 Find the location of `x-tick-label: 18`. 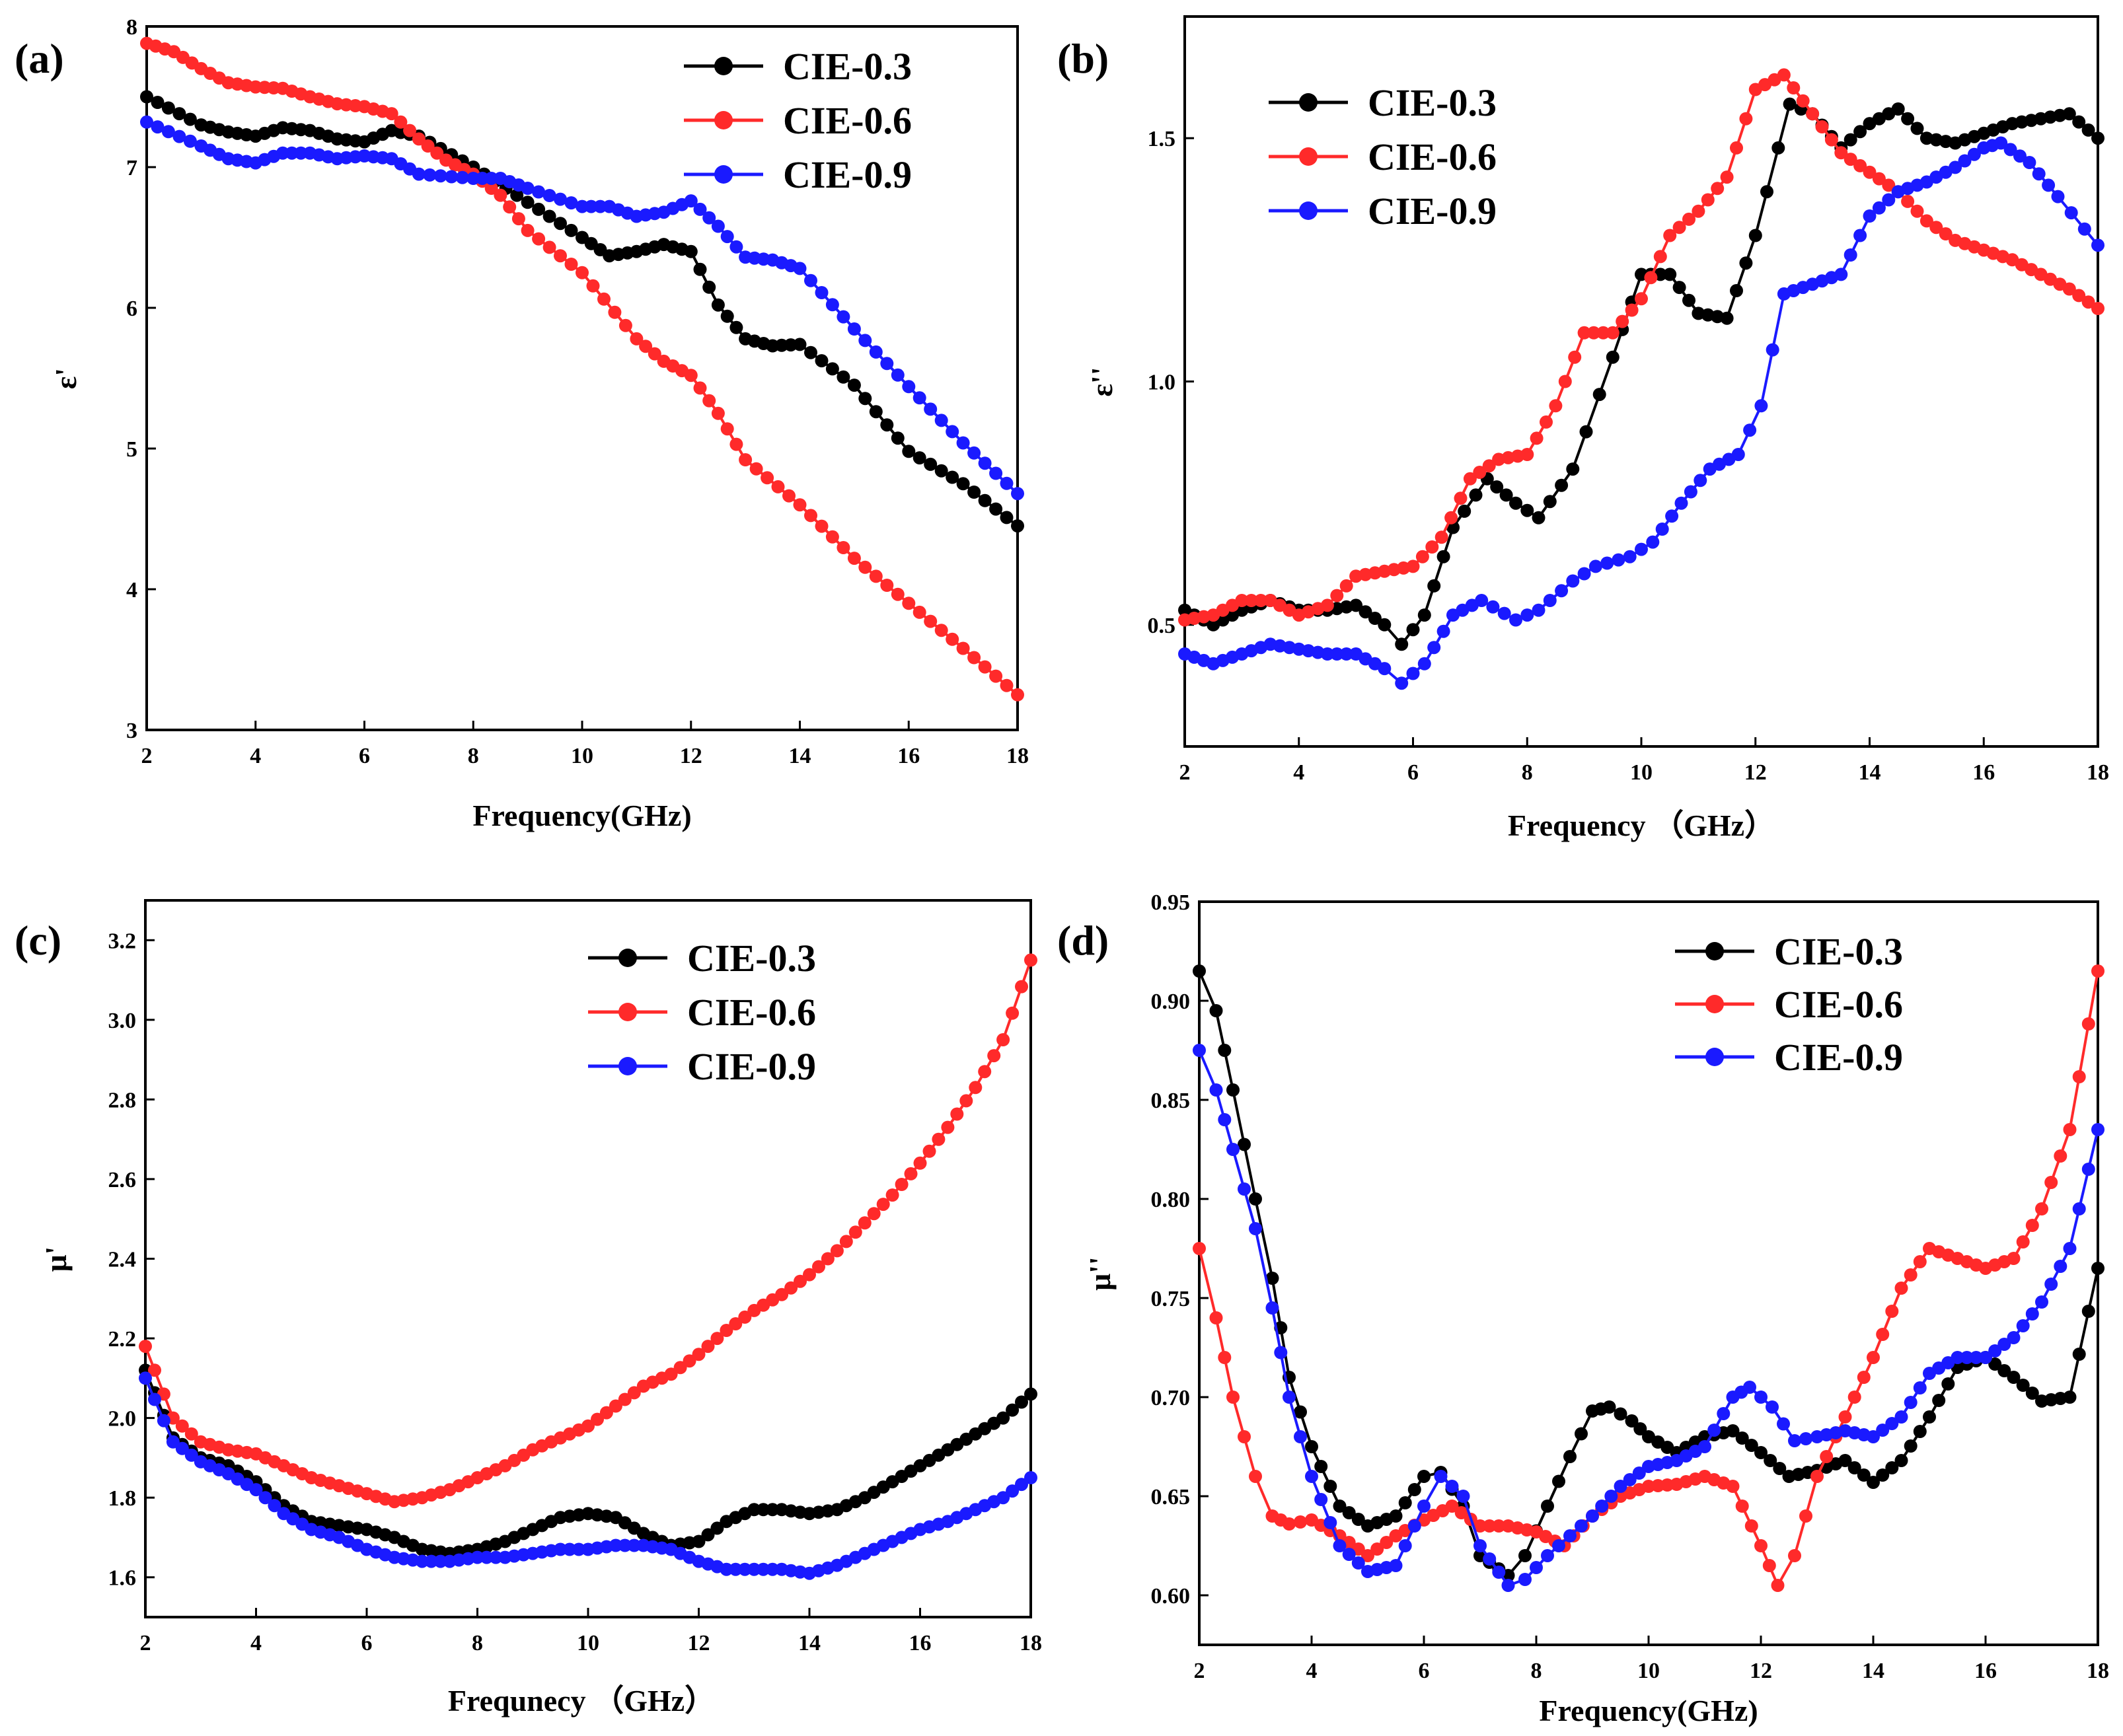

x-tick-label: 18 is located at coordinates (2098, 1671).